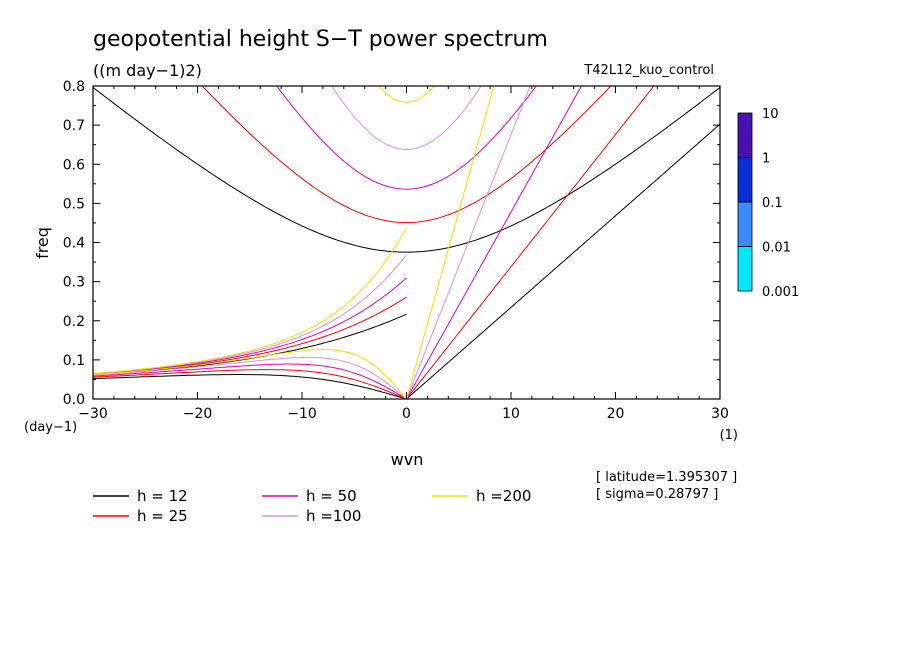 This screenshot has height=654, width=904. I want to click on field-level-1-ridge, so click(464, 291).